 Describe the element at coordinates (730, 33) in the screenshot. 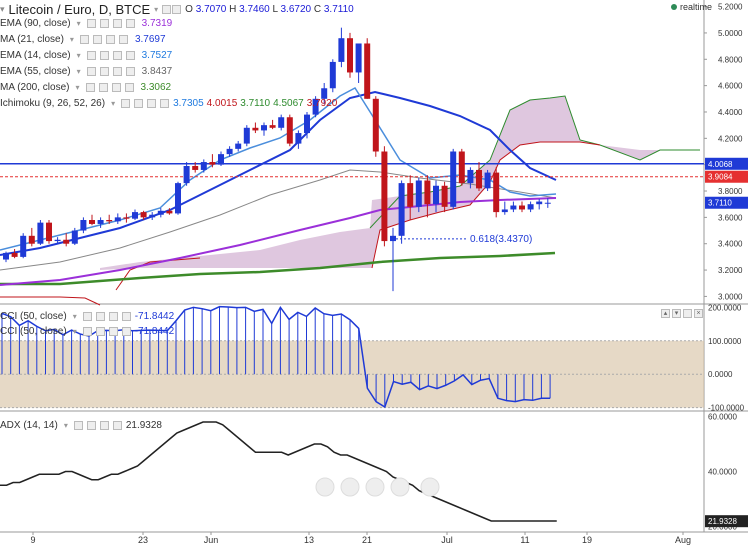

I see `y-tick-label: 5.0000` at that location.